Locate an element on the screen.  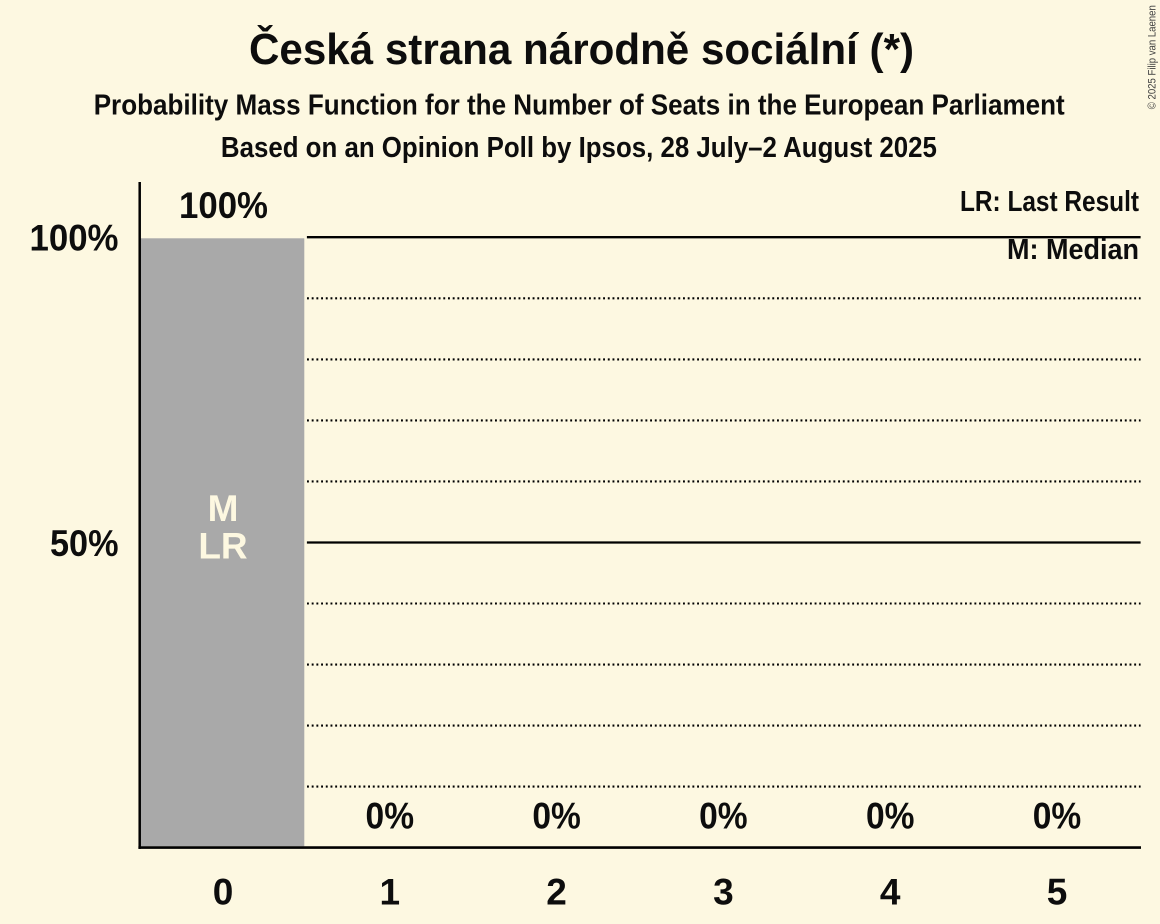
svg-text: 5 is located at coordinates (1057, 891).